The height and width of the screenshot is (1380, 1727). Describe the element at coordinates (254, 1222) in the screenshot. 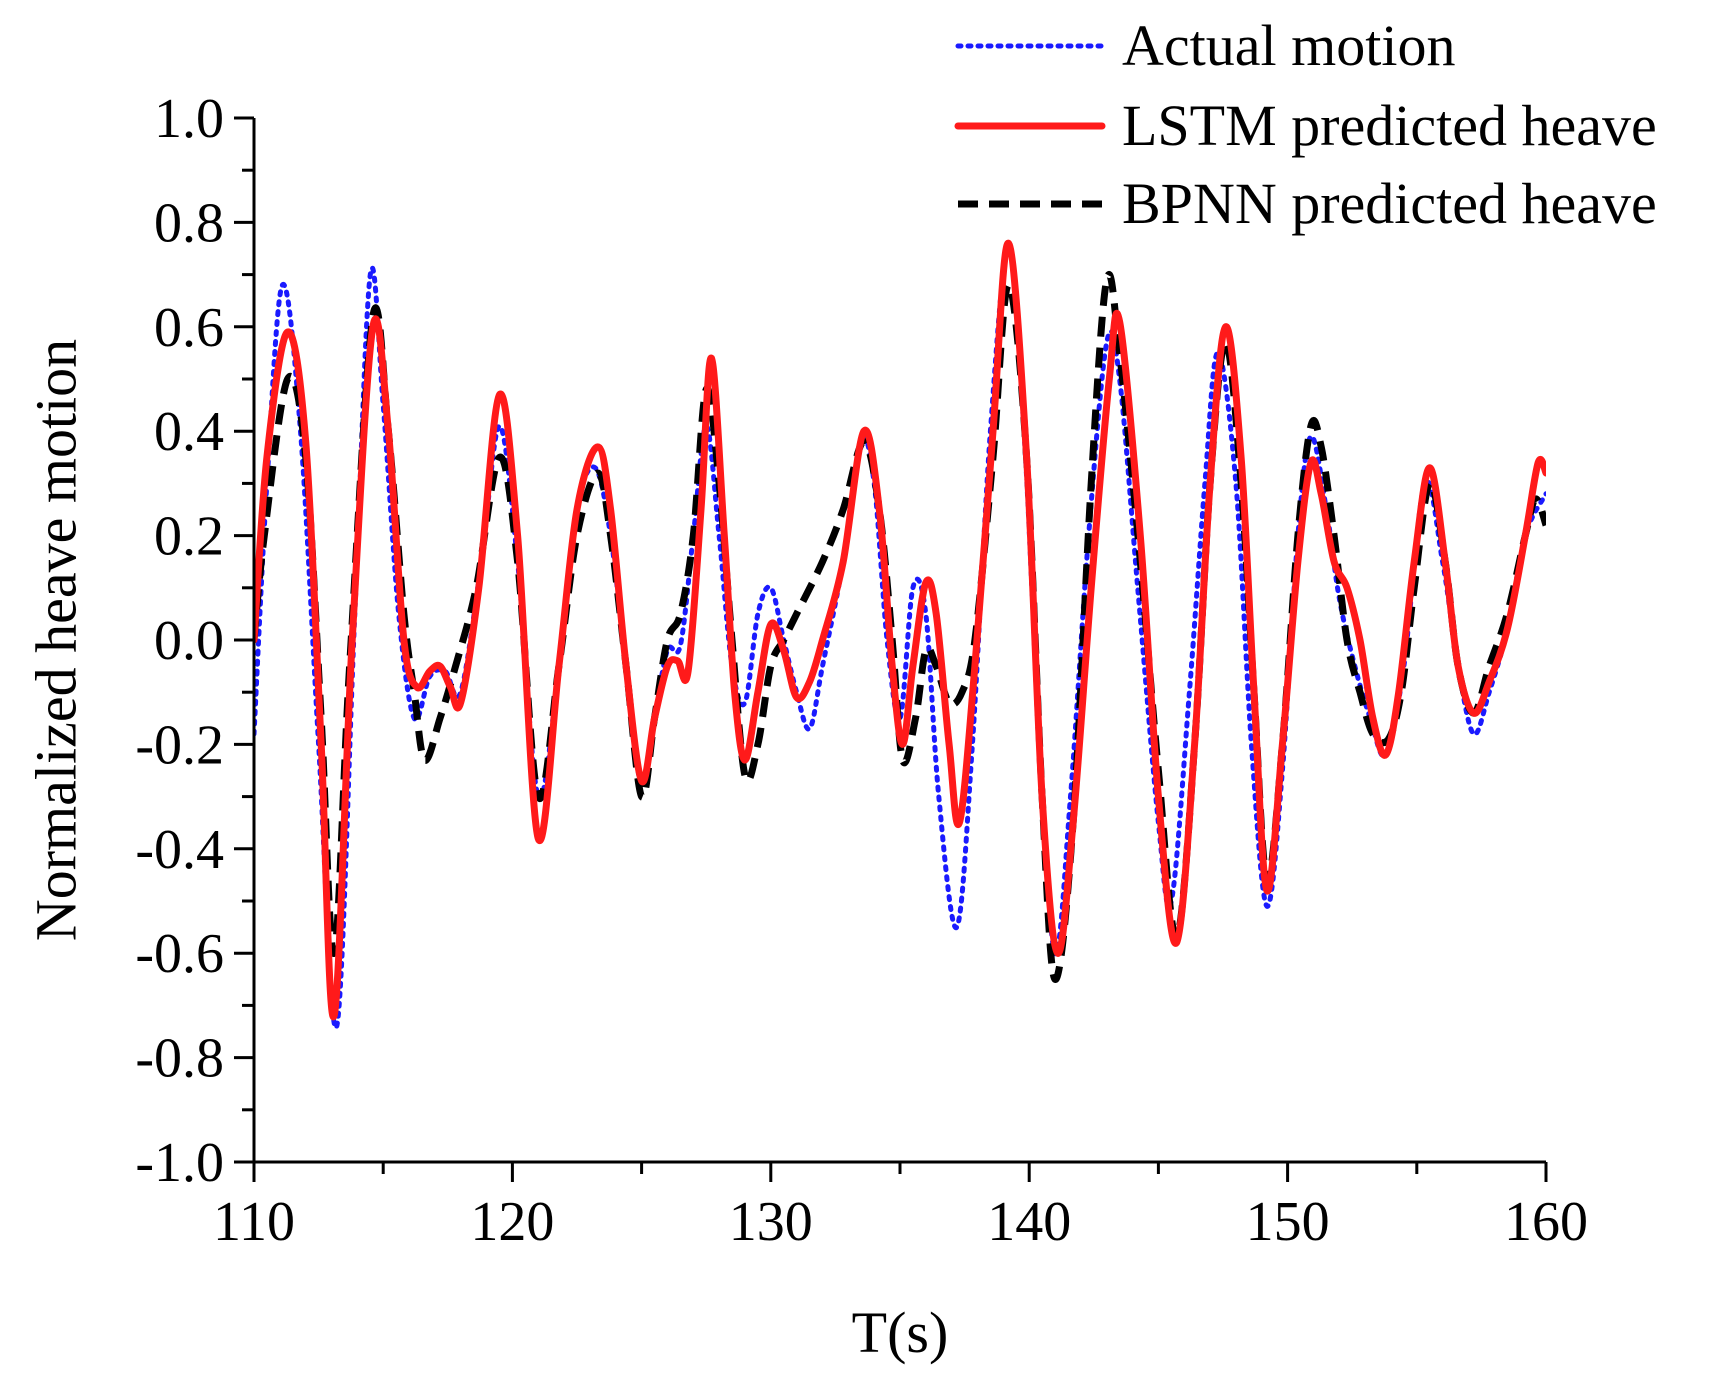

I see `x-tick-label: 110` at that location.